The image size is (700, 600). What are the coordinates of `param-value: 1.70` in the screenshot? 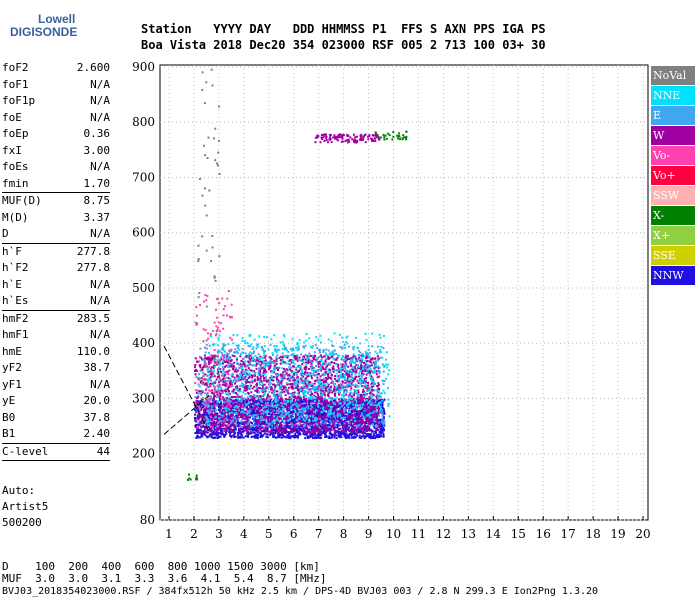 It's located at (97, 183).